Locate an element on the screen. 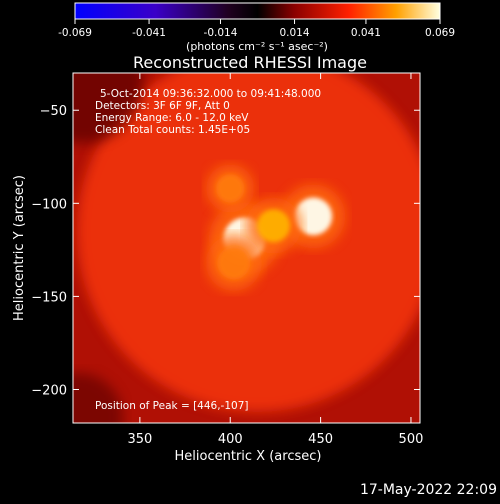  colorbar-gradient is located at coordinates (257, 11).